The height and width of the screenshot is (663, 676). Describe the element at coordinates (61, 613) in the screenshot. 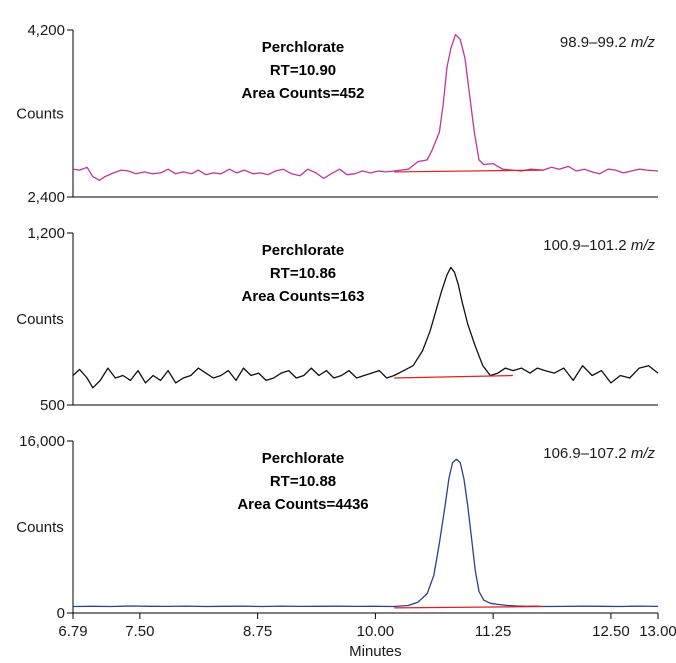

I see `y-tick-label: 0` at that location.